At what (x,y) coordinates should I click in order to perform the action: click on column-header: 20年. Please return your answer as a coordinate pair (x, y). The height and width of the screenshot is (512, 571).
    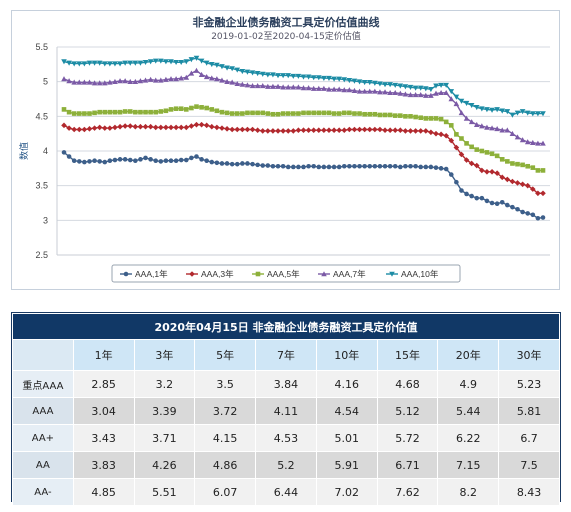
    Looking at the image, I should click on (468, 355).